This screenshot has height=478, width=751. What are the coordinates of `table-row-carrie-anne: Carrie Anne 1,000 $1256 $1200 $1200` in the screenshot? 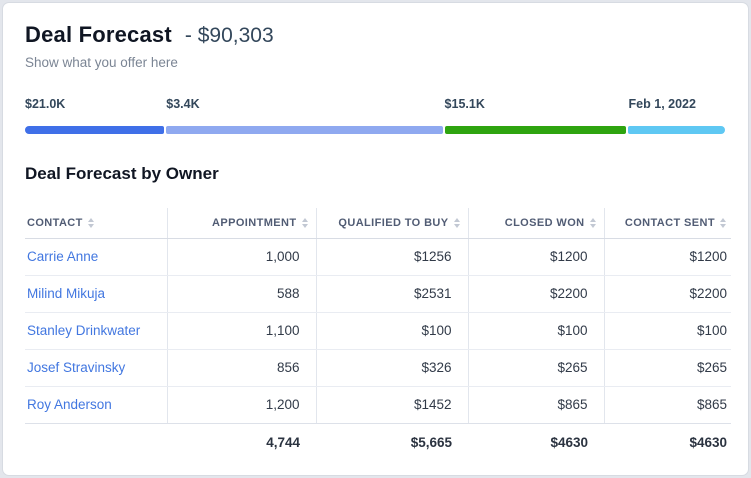 It's located at (378, 257).